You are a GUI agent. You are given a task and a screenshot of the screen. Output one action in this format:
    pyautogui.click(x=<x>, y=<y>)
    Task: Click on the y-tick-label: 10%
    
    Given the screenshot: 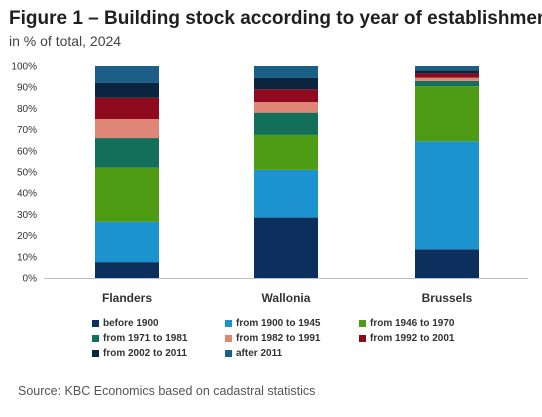 What is the action you would take?
    pyautogui.click(x=27, y=257)
    